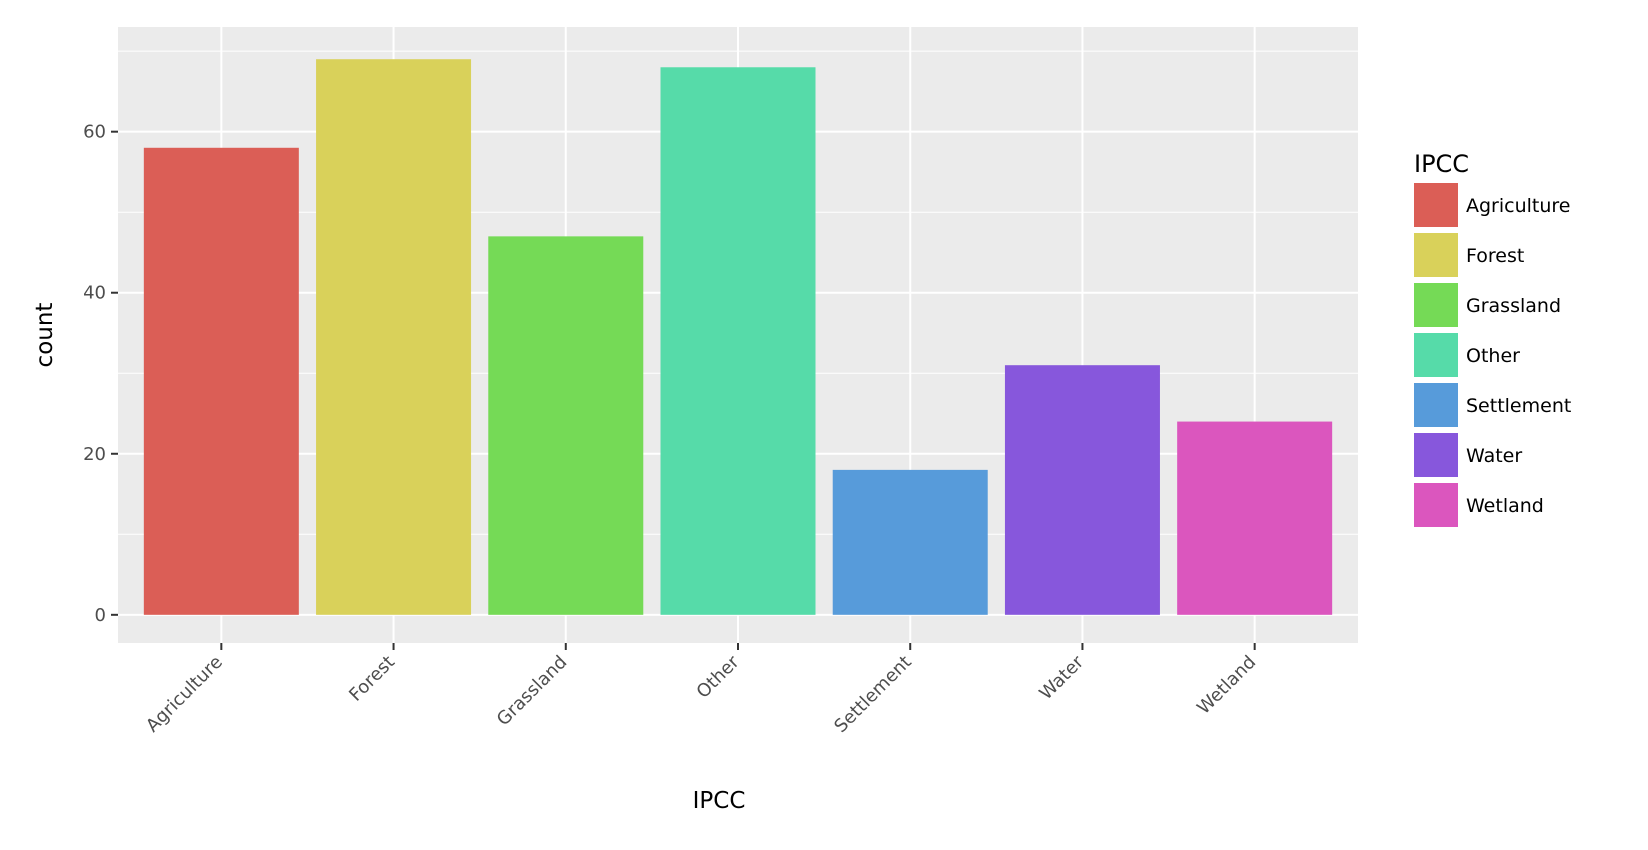 The image size is (1648, 850). Describe the element at coordinates (1226, 685) in the screenshot. I see `x-tick-label: Wetland` at that location.